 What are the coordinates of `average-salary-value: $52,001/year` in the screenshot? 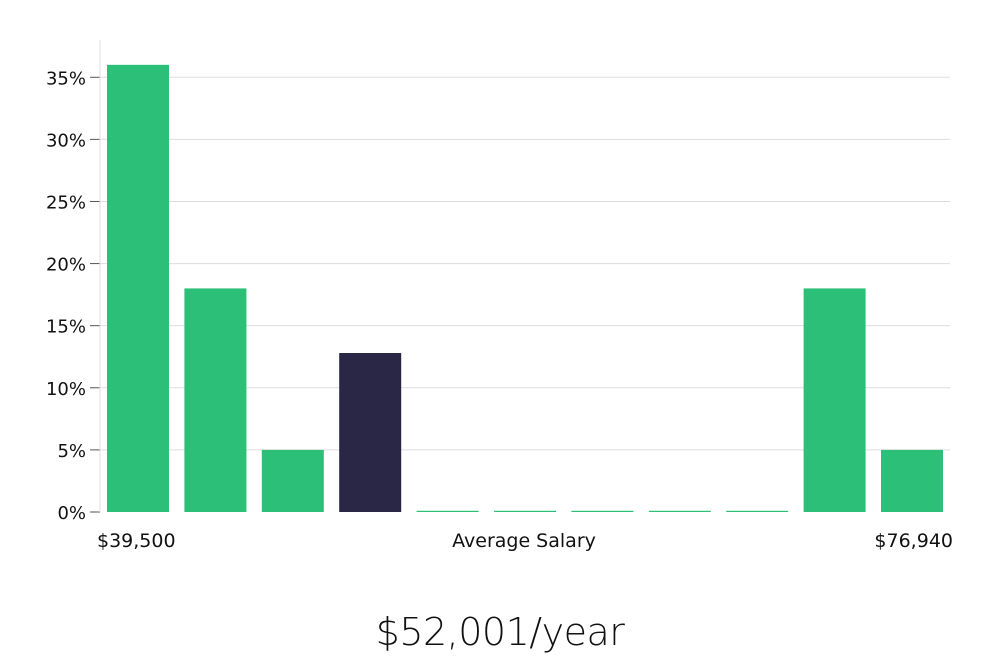 It's located at (500, 632).